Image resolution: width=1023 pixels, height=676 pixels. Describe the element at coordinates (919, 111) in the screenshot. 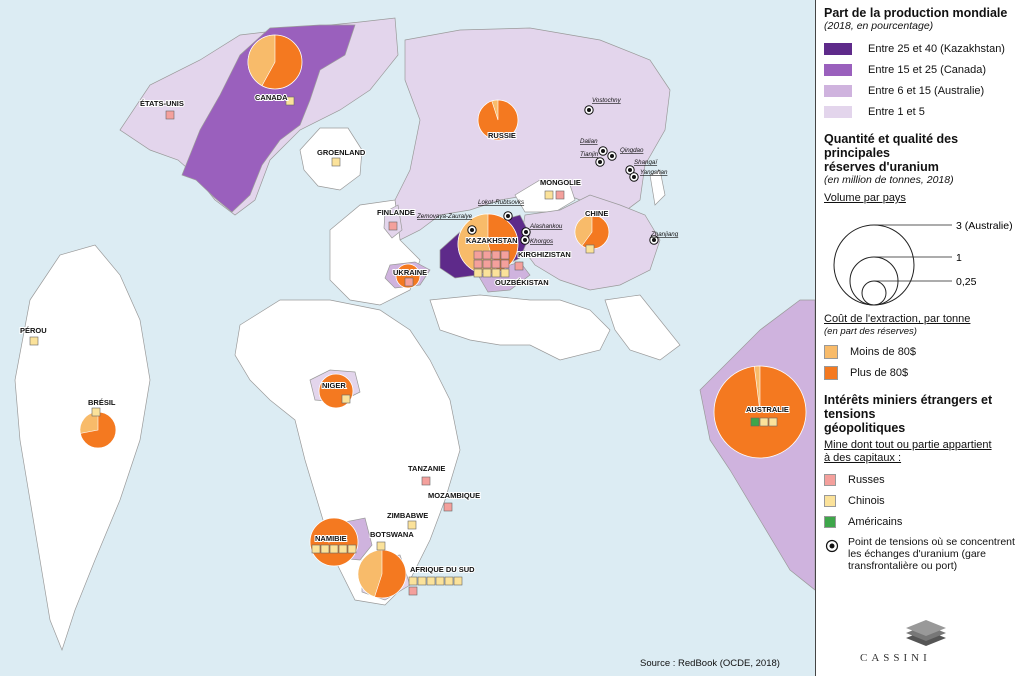

I see `production-class-row: Entre 1 et 5` at that location.